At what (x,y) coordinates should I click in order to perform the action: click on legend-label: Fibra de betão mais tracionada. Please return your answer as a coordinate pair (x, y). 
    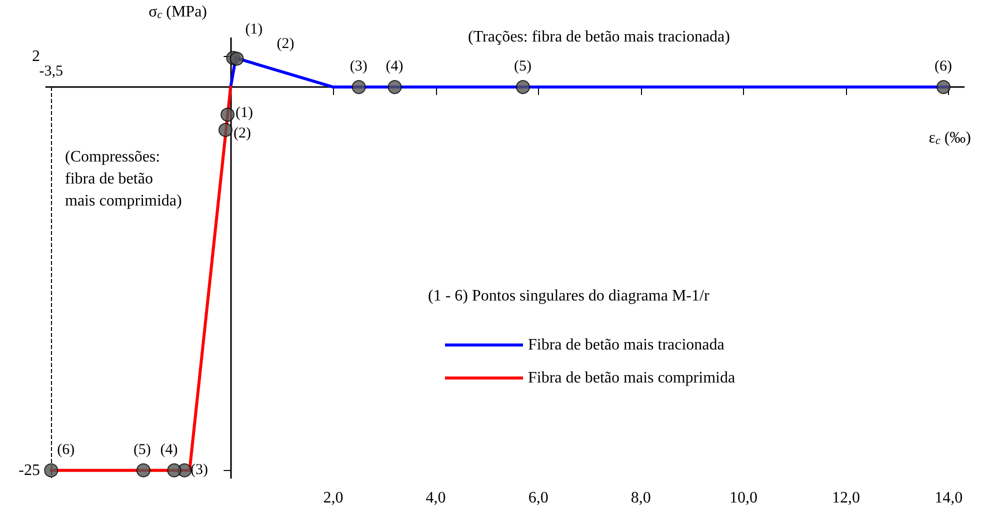
    Looking at the image, I should click on (626, 345).